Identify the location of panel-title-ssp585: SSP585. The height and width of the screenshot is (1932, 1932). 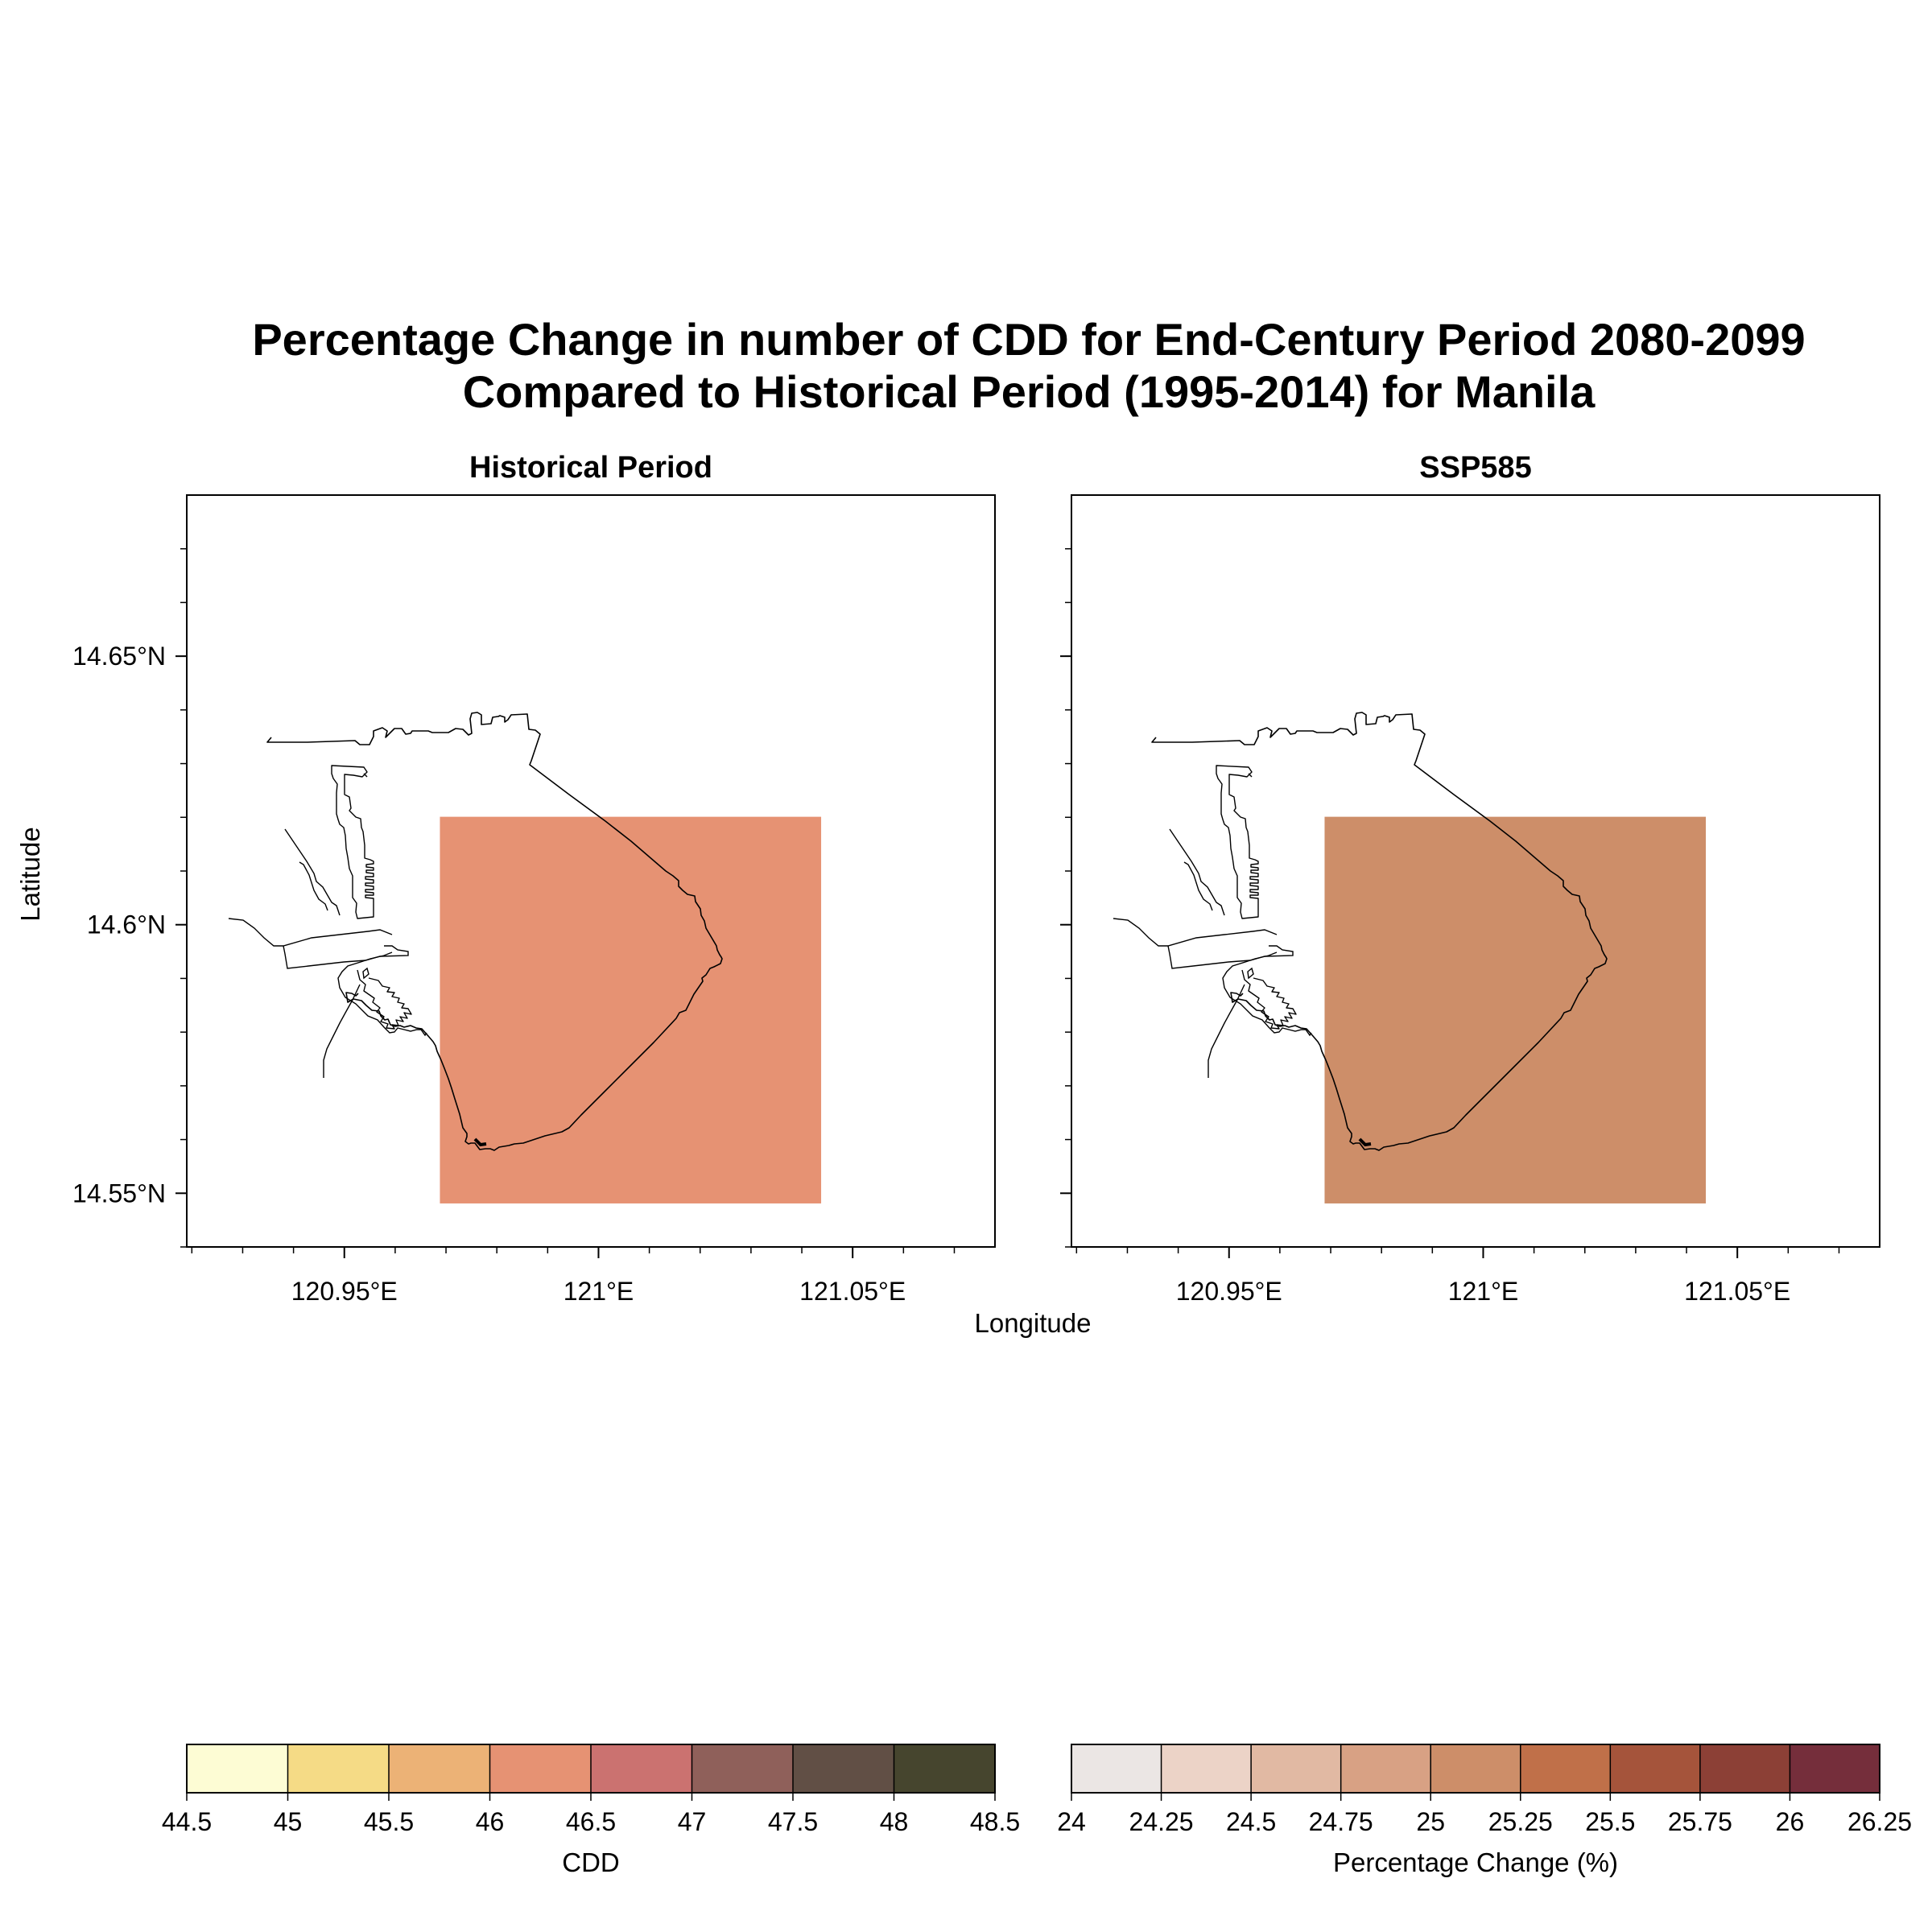
(1475, 468).